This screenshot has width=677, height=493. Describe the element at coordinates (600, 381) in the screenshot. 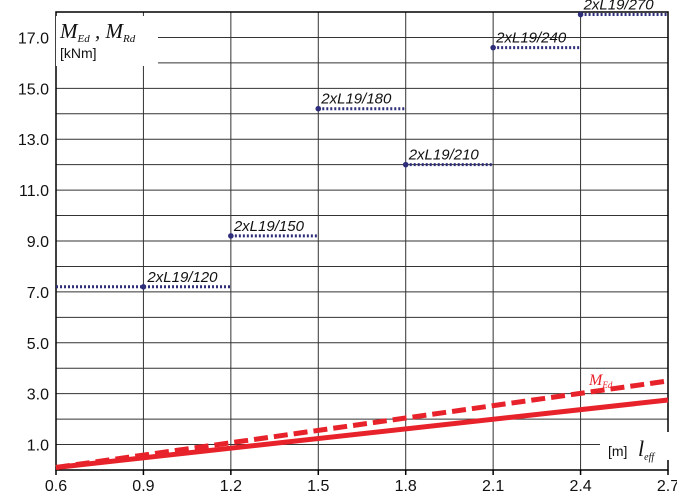

I see `demand-label: MEd` at that location.